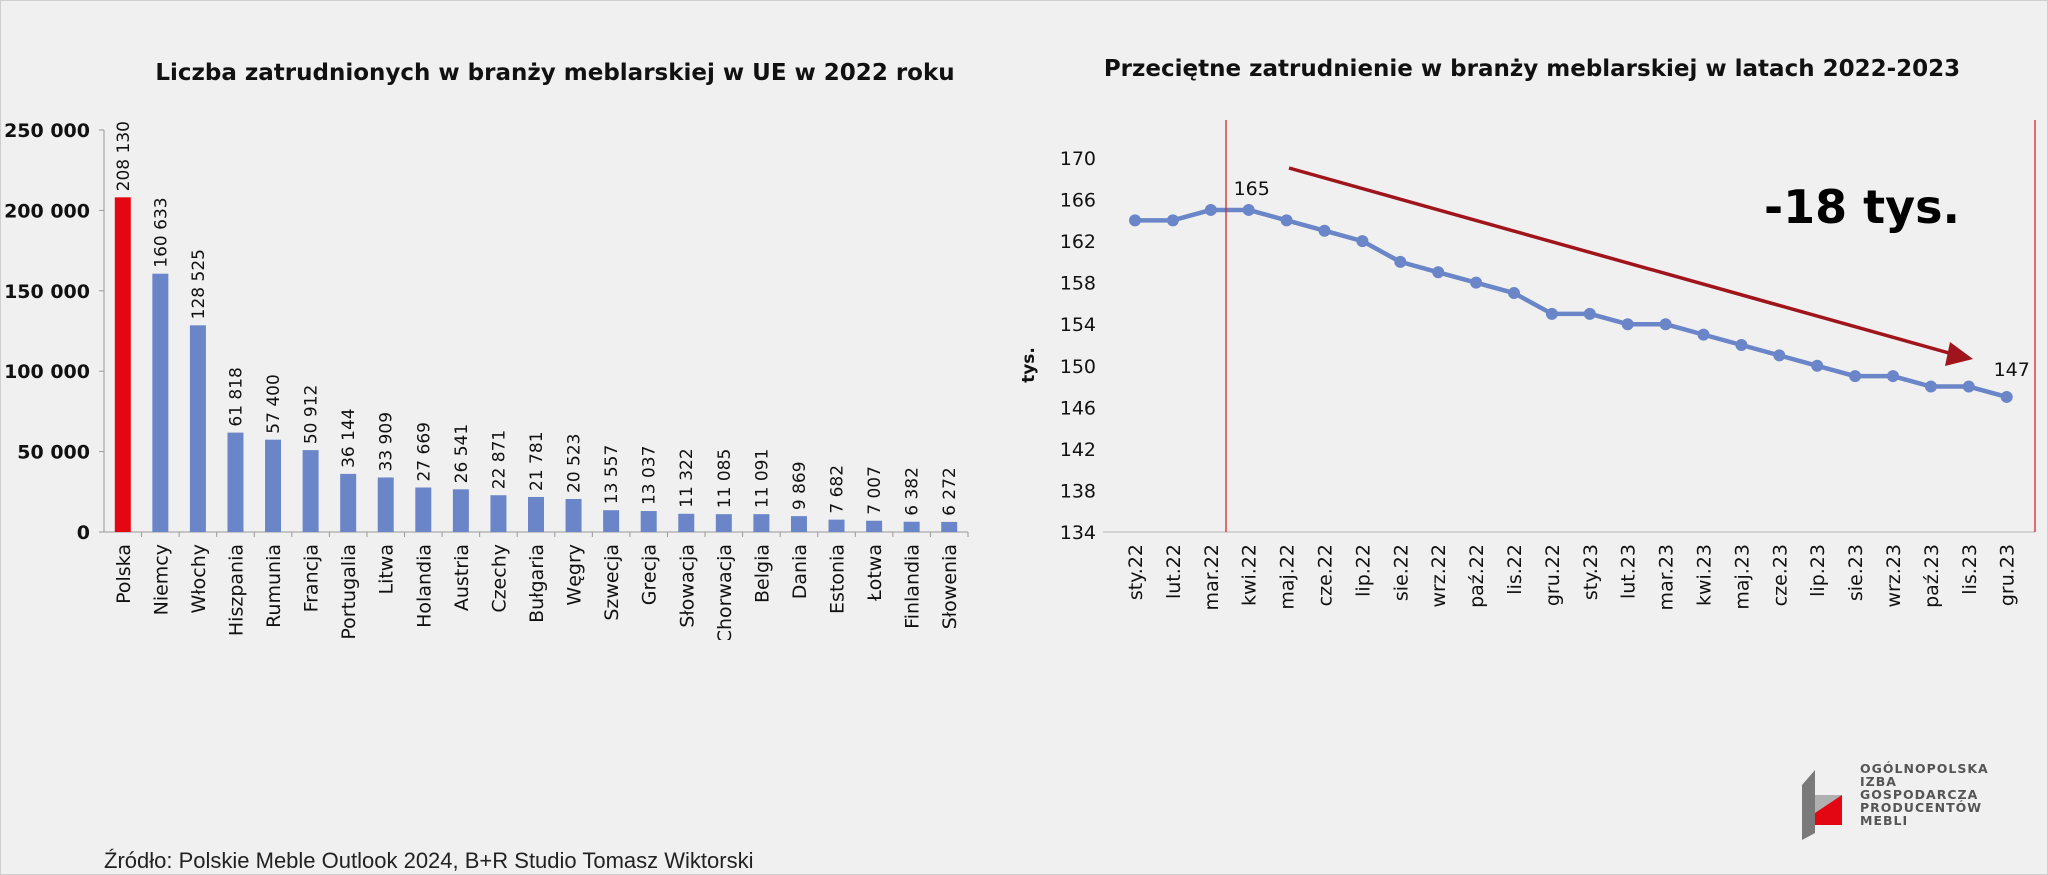 Image resolution: width=2048 pixels, height=875 pixels. I want to click on y-tick-label: 142, so click(1078, 450).